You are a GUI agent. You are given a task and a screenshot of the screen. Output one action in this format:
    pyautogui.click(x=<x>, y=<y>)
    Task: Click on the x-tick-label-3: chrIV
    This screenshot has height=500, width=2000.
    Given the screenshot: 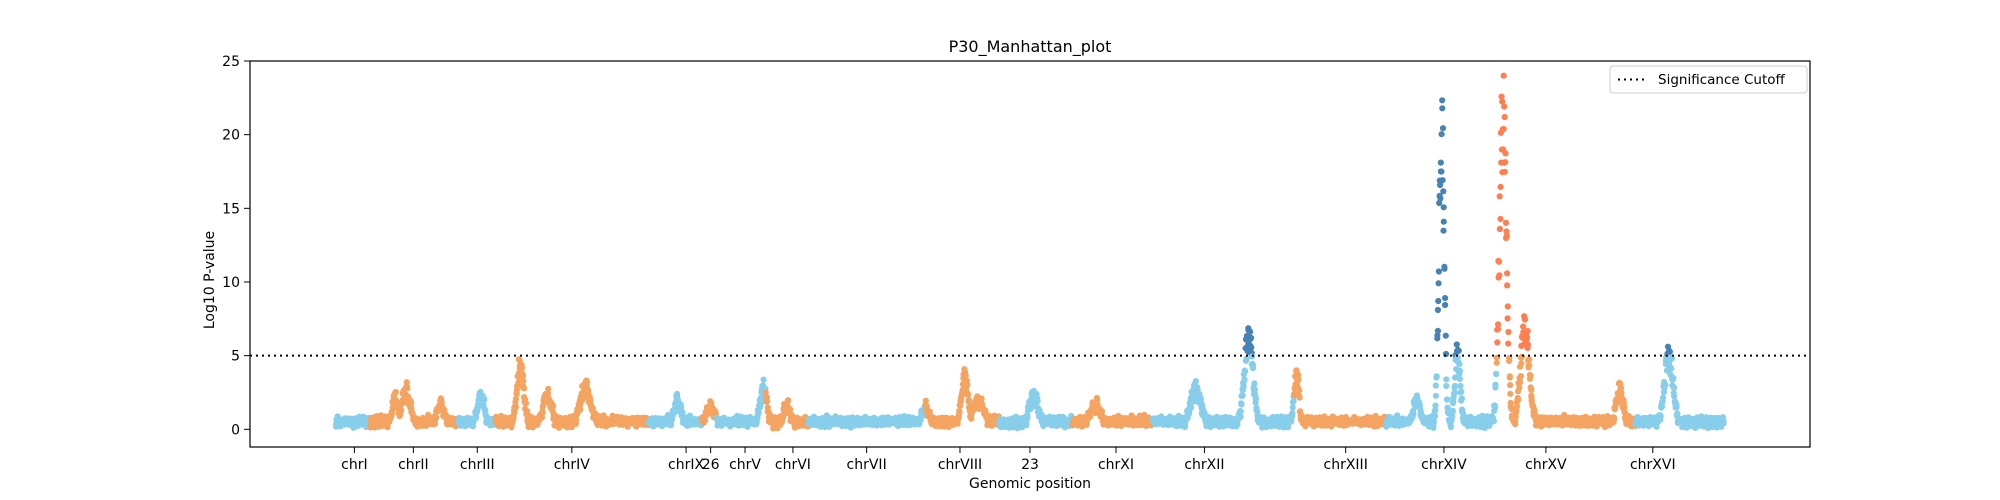 What is the action you would take?
    pyautogui.click(x=572, y=465)
    